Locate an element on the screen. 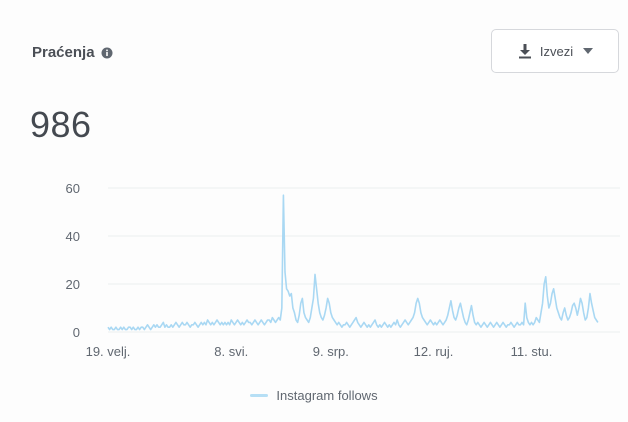  y-tick-label: 40 is located at coordinates (73, 236).